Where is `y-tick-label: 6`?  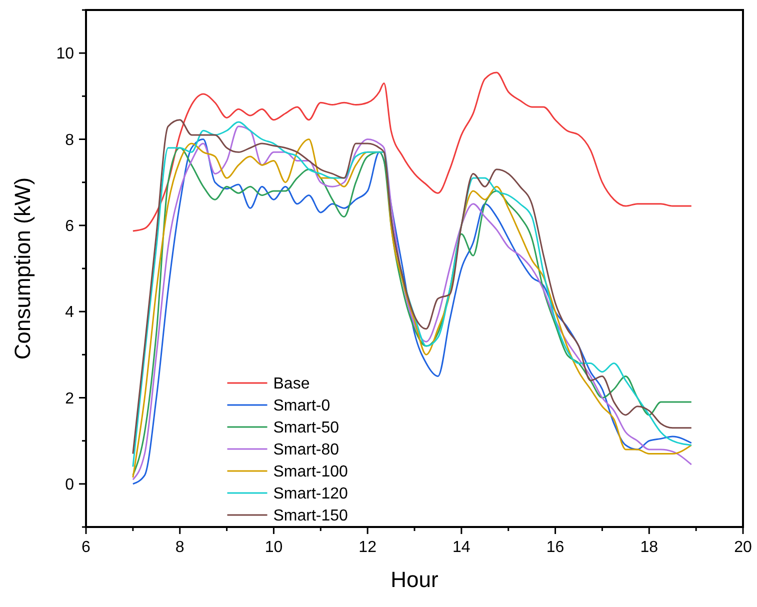
y-tick-label: 6 is located at coordinates (69, 227).